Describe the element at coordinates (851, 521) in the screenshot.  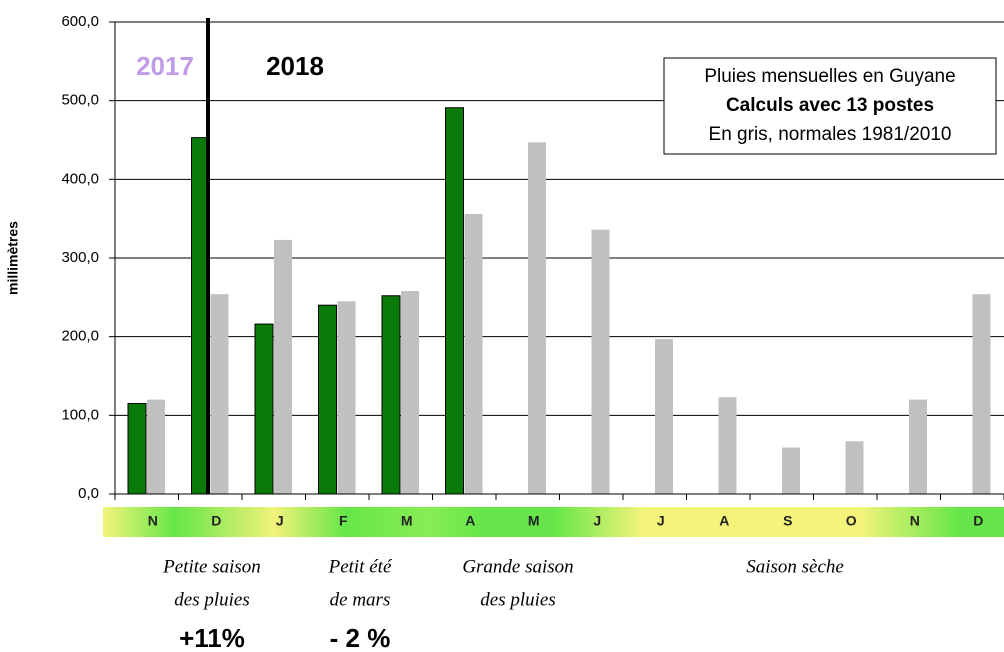
I see `x-tick-label: O` at that location.